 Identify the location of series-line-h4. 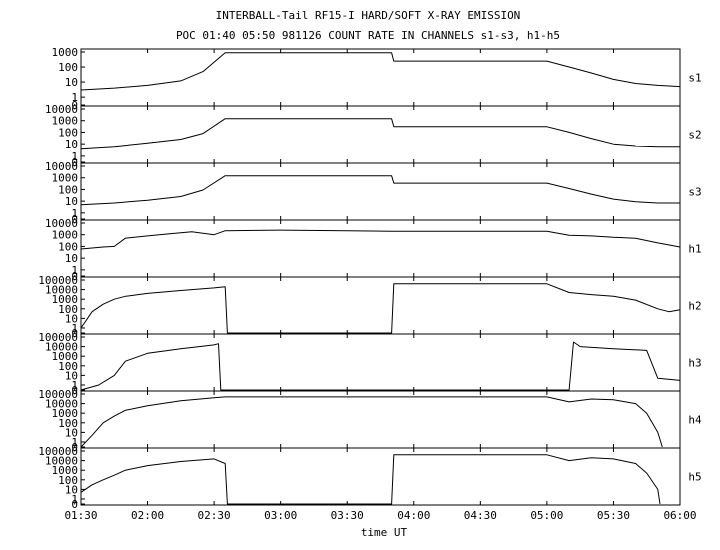
(371, 422).